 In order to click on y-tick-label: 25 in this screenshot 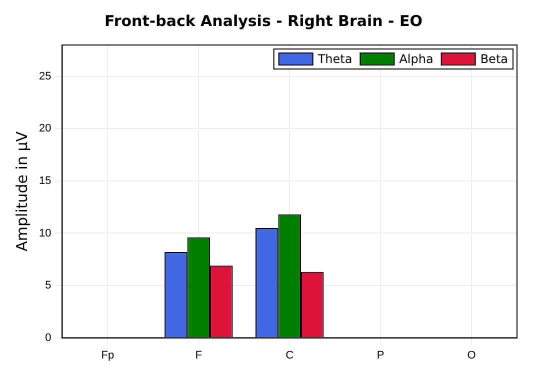, I will do `click(45, 76)`.